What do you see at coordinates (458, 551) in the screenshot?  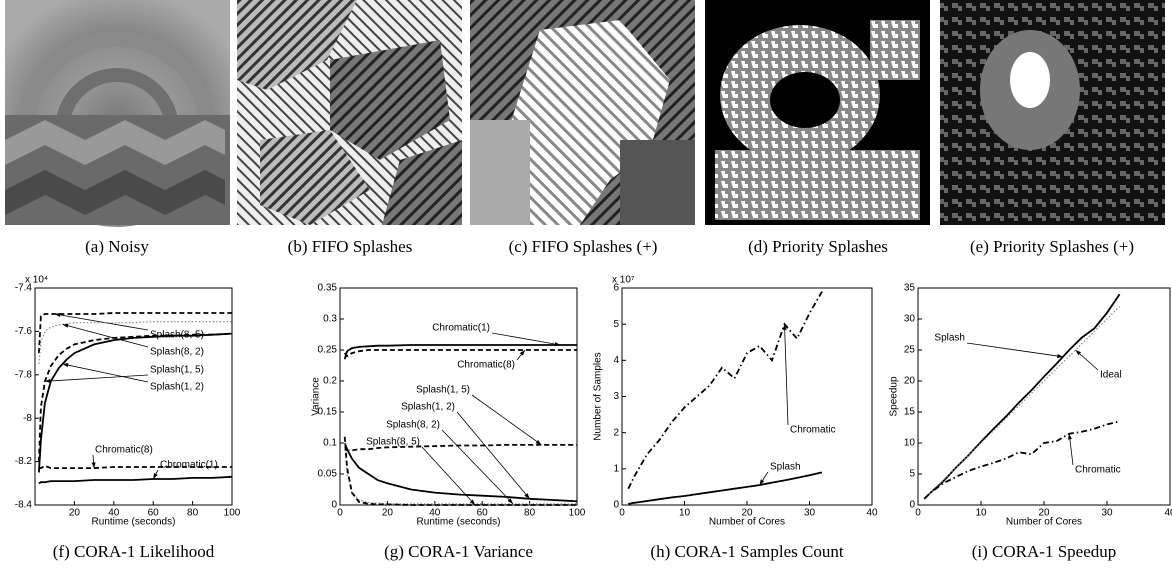 I see `chart-caption: (g) CORA-1 Variance` at bounding box center [458, 551].